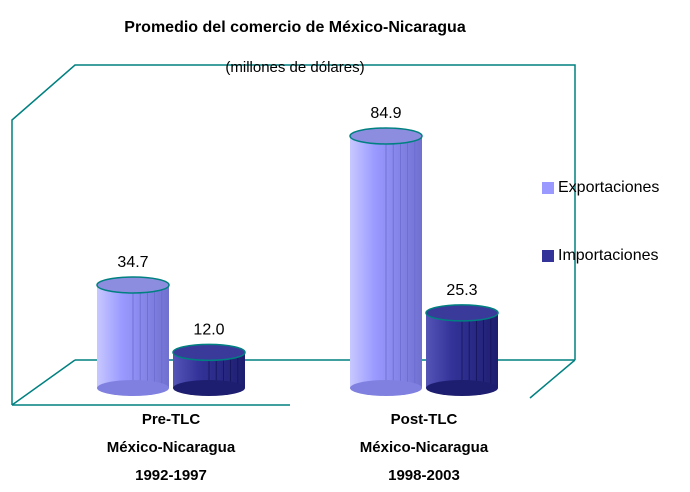 The image size is (690, 492). Describe the element at coordinates (424, 447) in the screenshot. I see `x-tick-label: Post-TLC México-Nicaragua 1998-2003` at that location.